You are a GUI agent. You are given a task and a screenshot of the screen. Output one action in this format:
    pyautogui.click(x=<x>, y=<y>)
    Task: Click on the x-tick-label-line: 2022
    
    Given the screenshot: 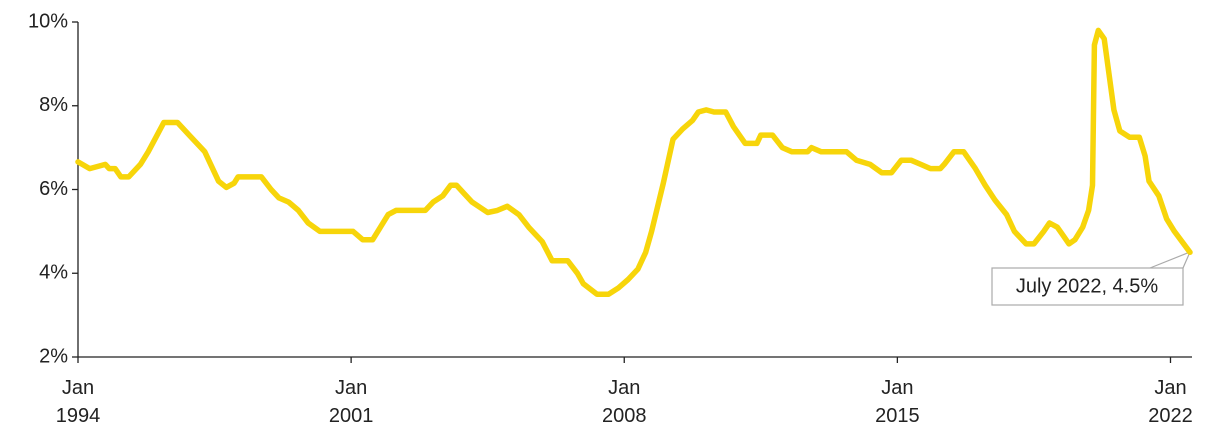 What is the action you would take?
    pyautogui.click(x=1170, y=416)
    